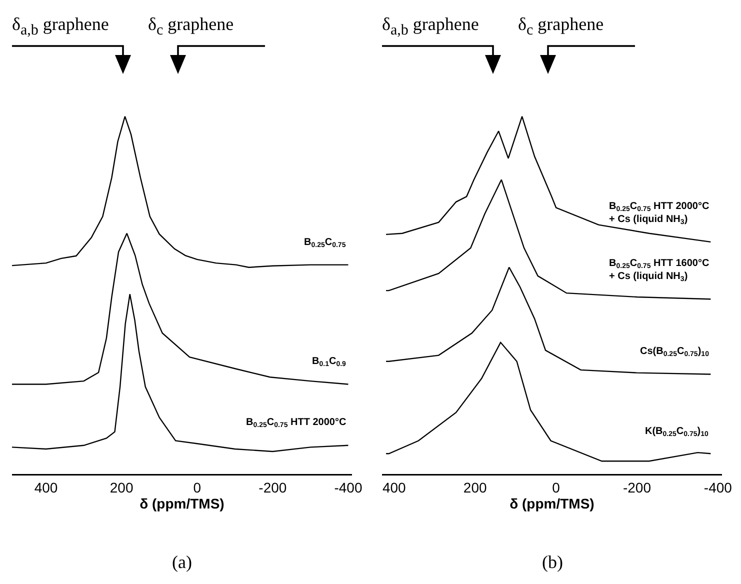 This screenshot has width=741, height=584. I want to click on series-label: Cs(B$_{0.25}$C$_{0.75}$)$_{10}$, so click(675, 352).